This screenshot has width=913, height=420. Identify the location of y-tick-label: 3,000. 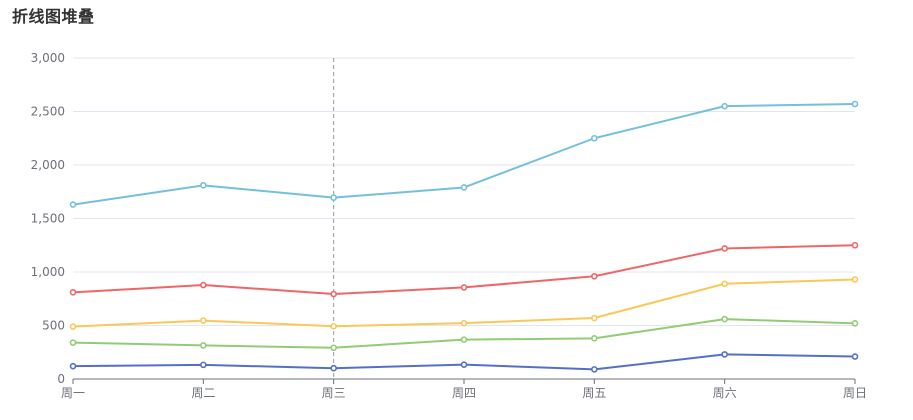
(48, 58).